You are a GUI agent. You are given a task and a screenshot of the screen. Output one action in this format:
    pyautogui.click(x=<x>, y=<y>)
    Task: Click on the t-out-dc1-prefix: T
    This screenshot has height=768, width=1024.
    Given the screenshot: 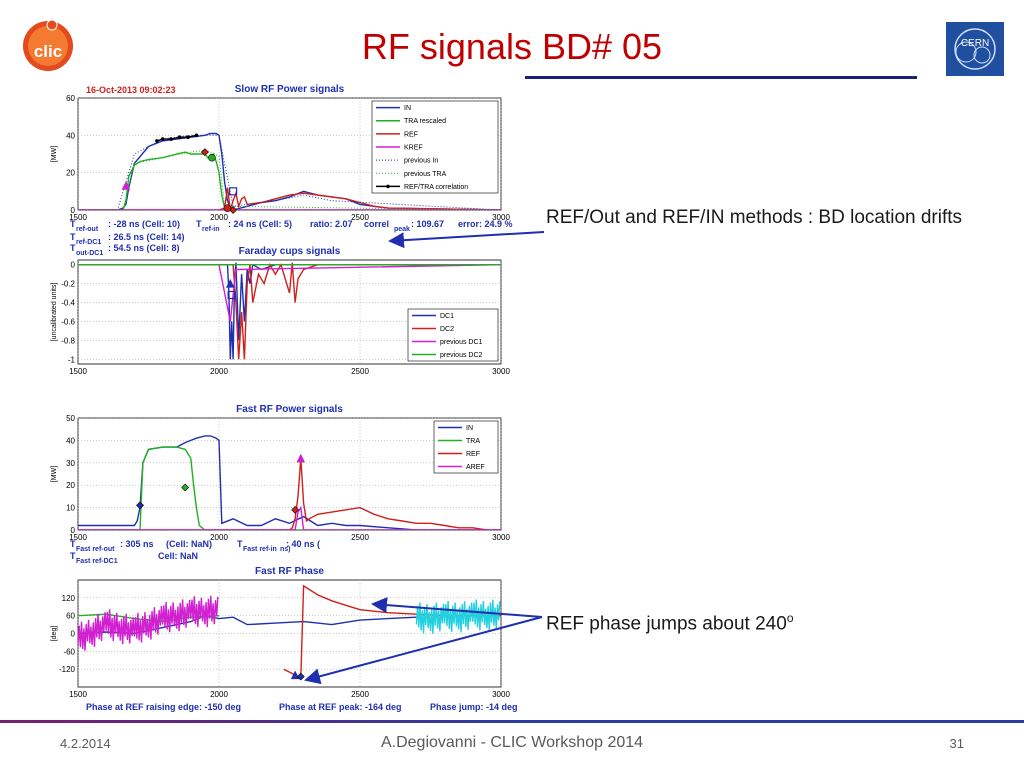 What is the action you would take?
    pyautogui.click(x=73, y=248)
    